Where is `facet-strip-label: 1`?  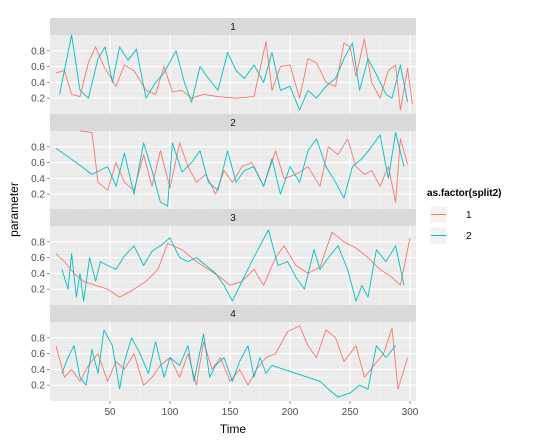
facet-strip-label: 1 is located at coordinates (233, 27).